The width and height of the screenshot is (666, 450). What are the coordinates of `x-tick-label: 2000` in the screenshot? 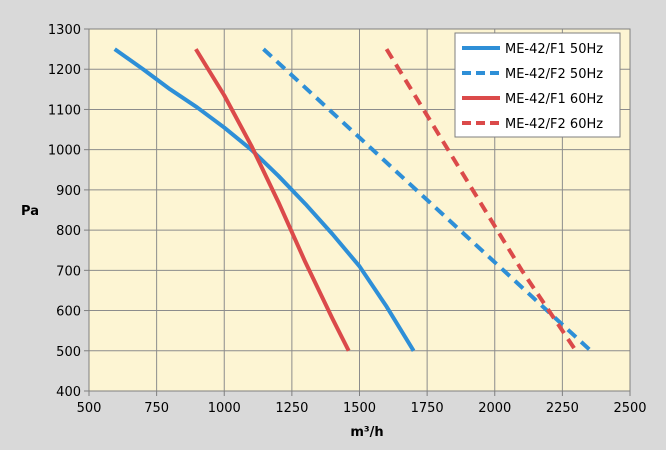 It's located at (494, 408).